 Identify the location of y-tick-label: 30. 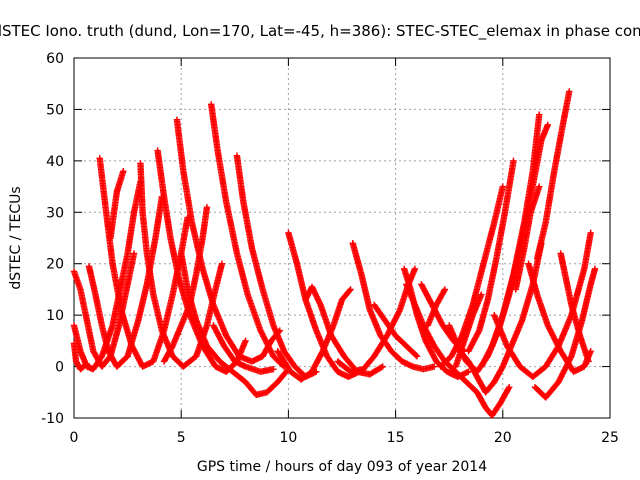
(55, 213).